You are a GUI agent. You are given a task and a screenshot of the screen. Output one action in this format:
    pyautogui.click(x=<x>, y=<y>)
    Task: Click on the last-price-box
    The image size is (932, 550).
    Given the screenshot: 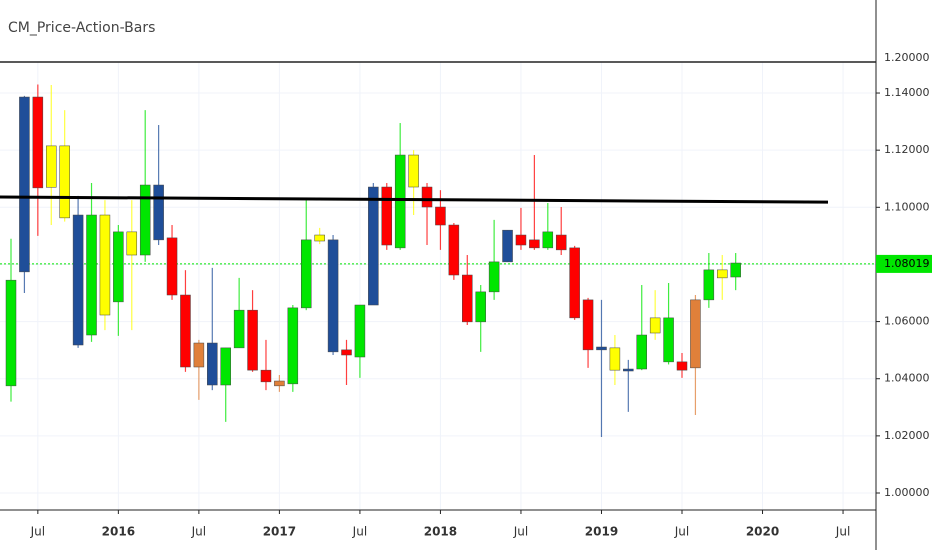 What is the action you would take?
    pyautogui.click(x=904, y=263)
    